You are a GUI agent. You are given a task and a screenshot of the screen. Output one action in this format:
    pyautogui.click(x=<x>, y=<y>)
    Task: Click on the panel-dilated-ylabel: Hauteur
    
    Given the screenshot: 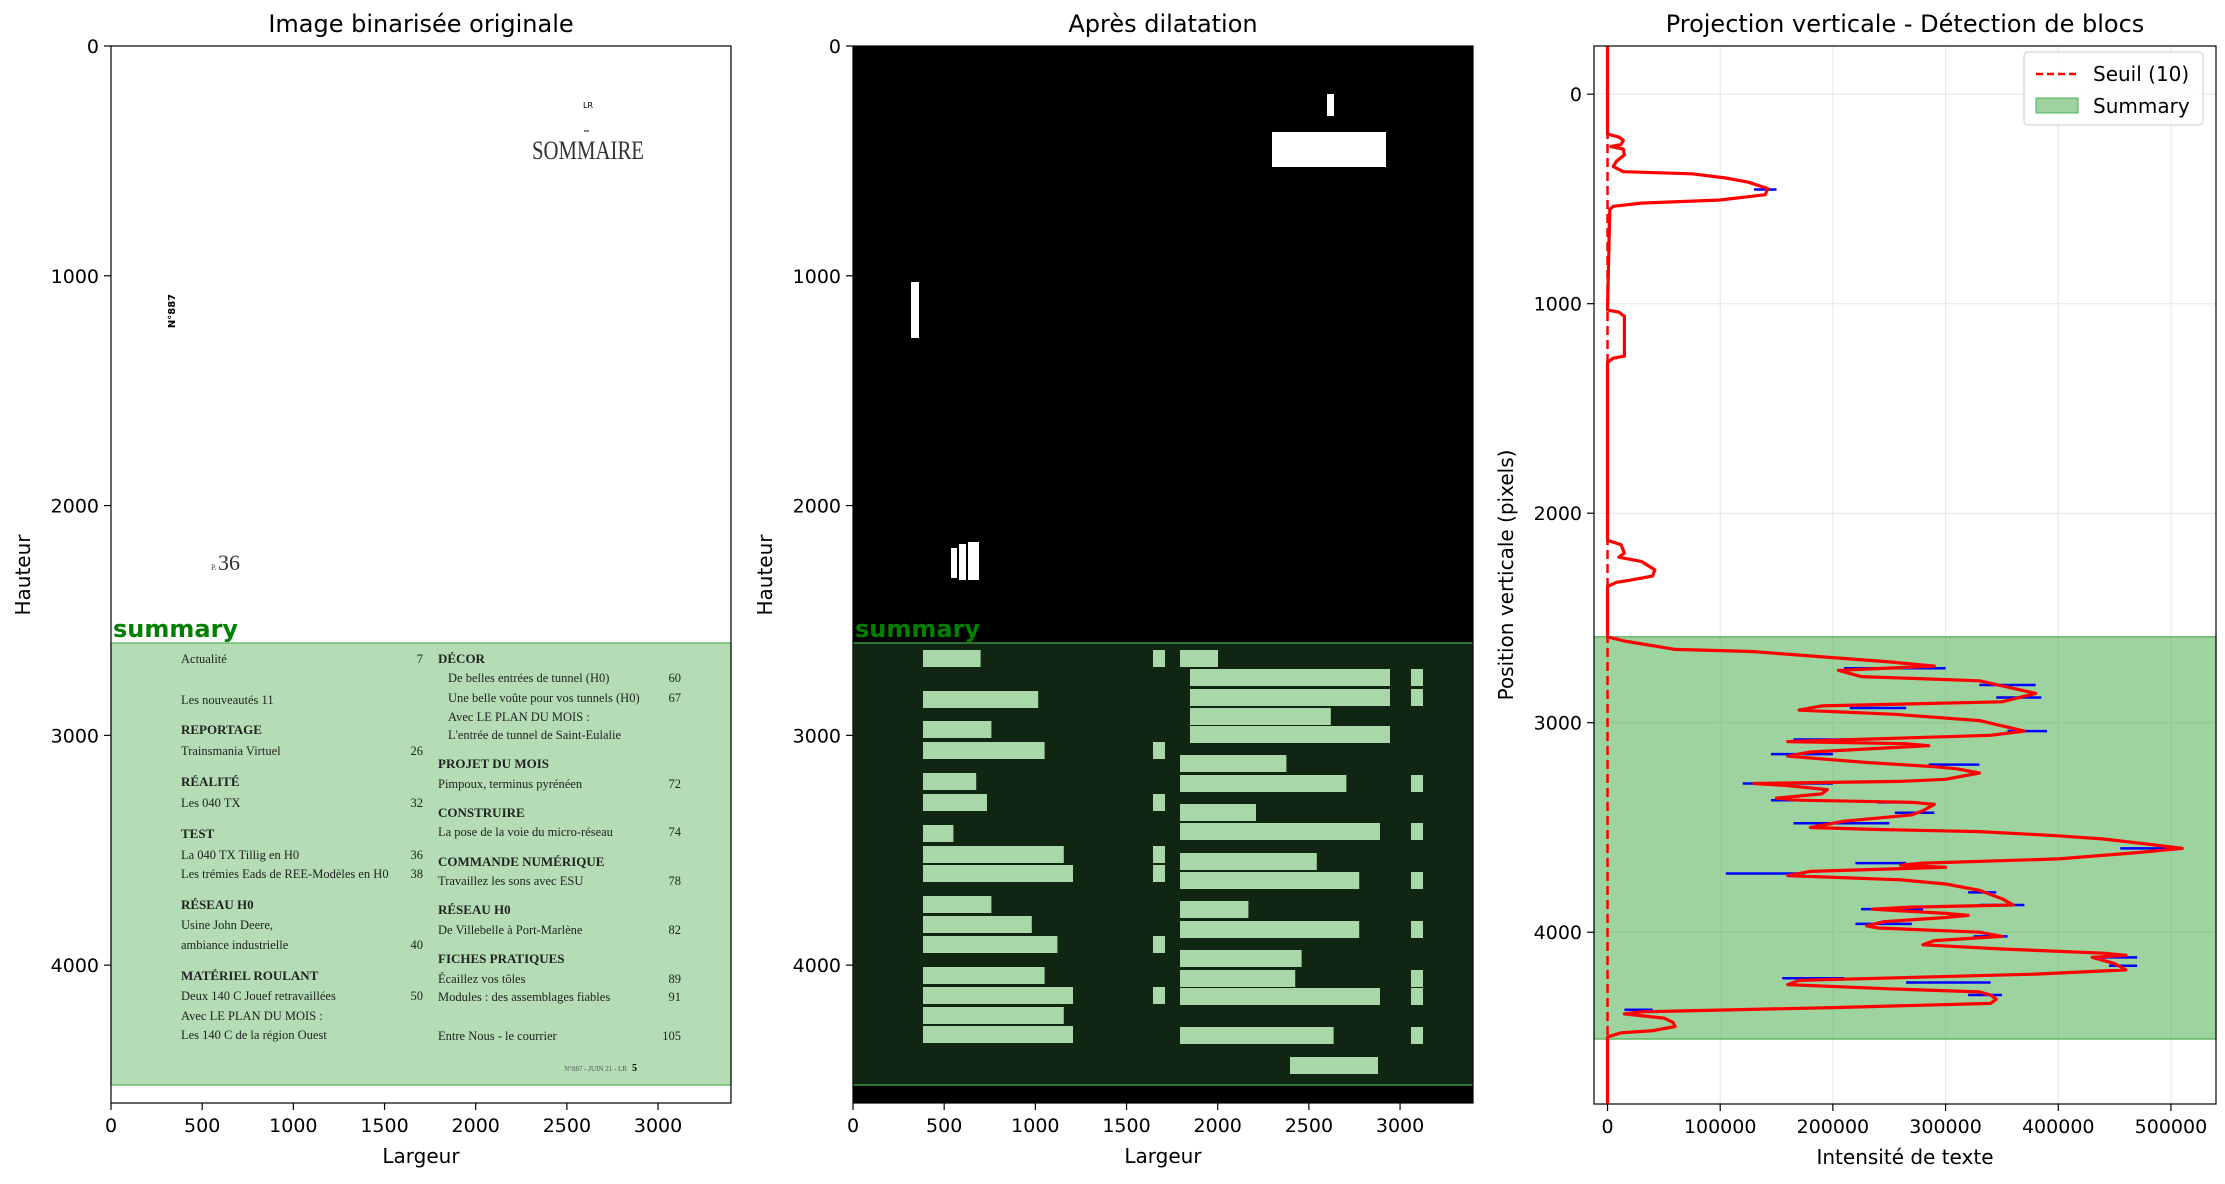 What is the action you would take?
    pyautogui.click(x=765, y=575)
    